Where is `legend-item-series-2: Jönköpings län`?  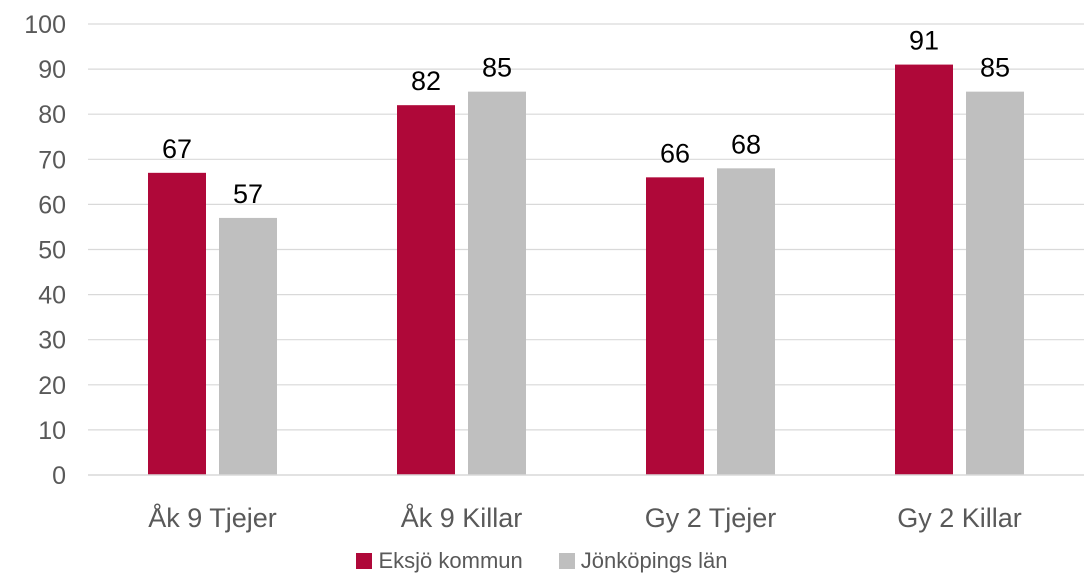
legend-item-series-2: Jönköpings län is located at coordinates (643, 561).